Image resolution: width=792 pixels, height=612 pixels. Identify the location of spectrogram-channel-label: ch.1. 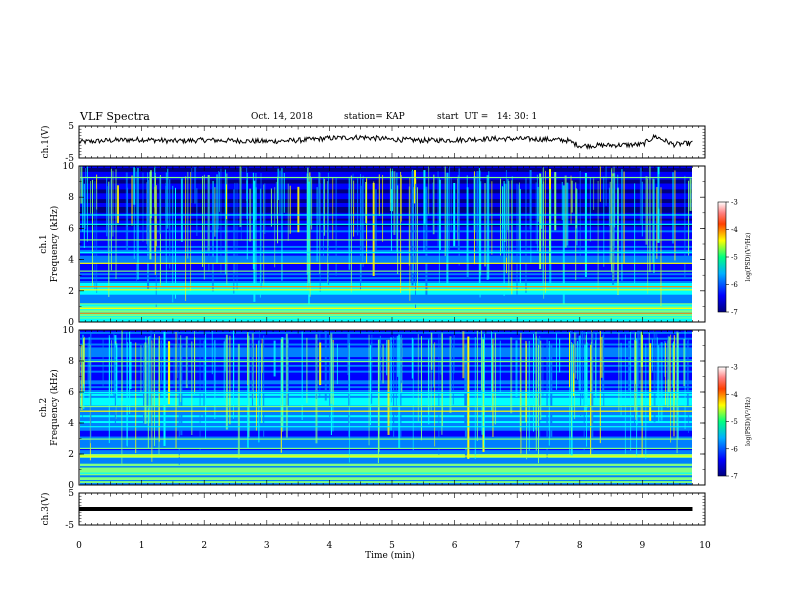
(44, 243).